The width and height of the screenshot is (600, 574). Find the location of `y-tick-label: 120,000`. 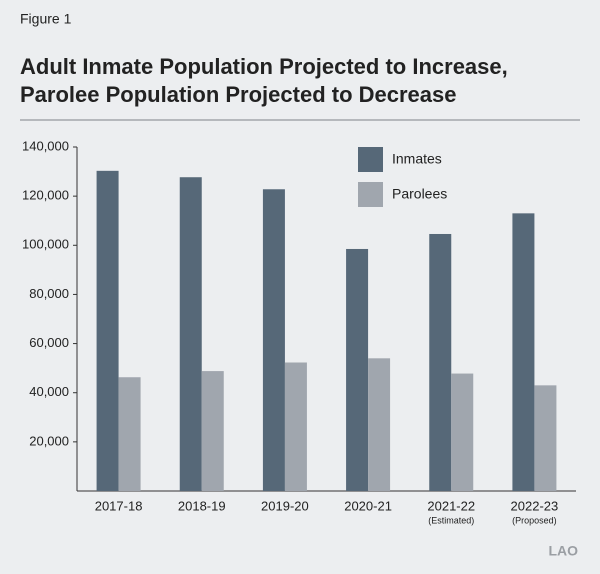

y-tick-label: 120,000 is located at coordinates (45, 195).